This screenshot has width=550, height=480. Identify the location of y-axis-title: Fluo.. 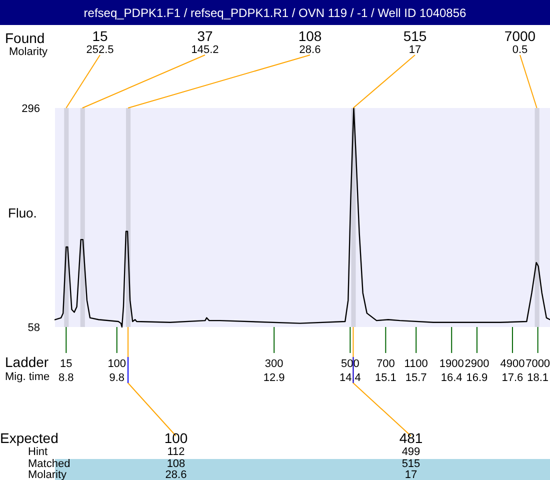
(22, 213).